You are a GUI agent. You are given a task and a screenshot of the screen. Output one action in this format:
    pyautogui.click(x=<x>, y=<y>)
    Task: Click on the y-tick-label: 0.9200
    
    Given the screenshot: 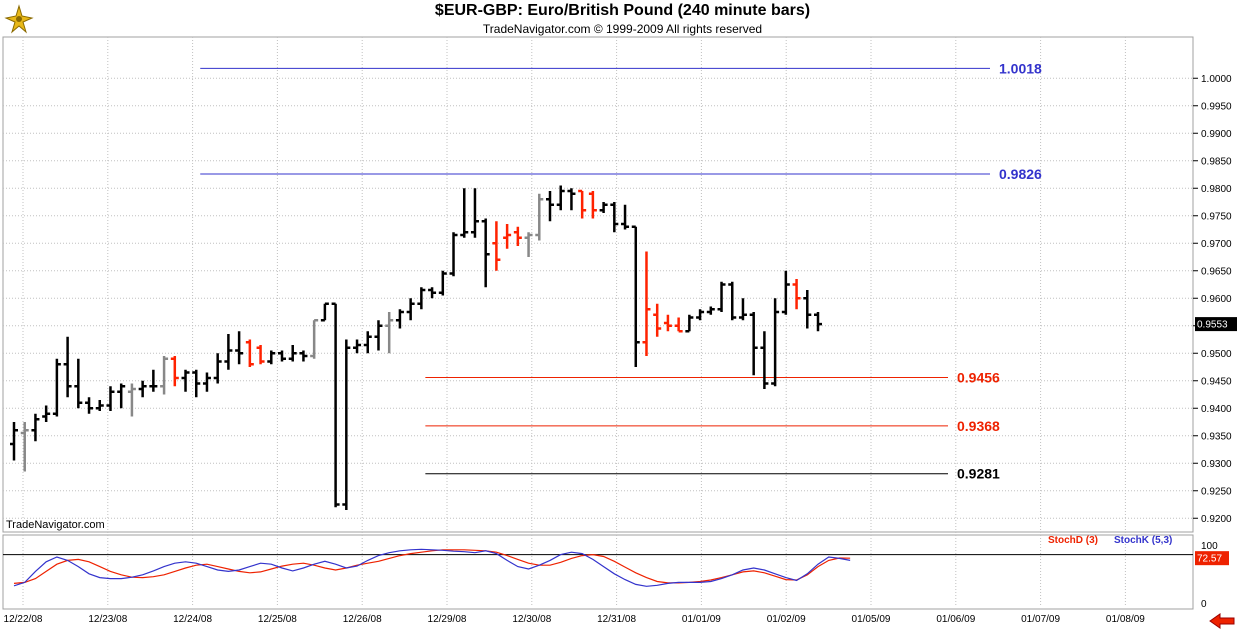 What is the action you would take?
    pyautogui.click(x=1216, y=519)
    